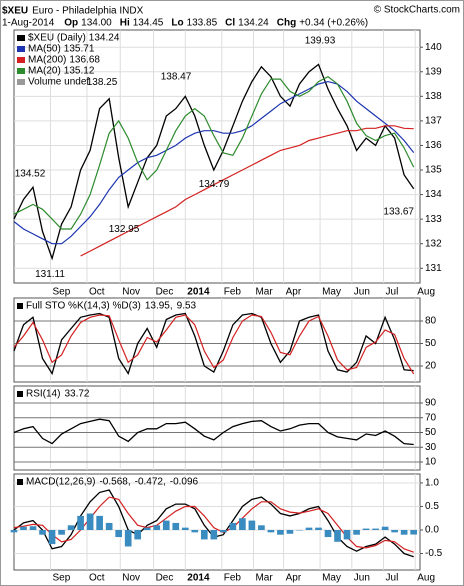 The image size is (464, 586). Describe the element at coordinates (187, 306) in the screenshot. I see `legend-value: 9.53` at that location.